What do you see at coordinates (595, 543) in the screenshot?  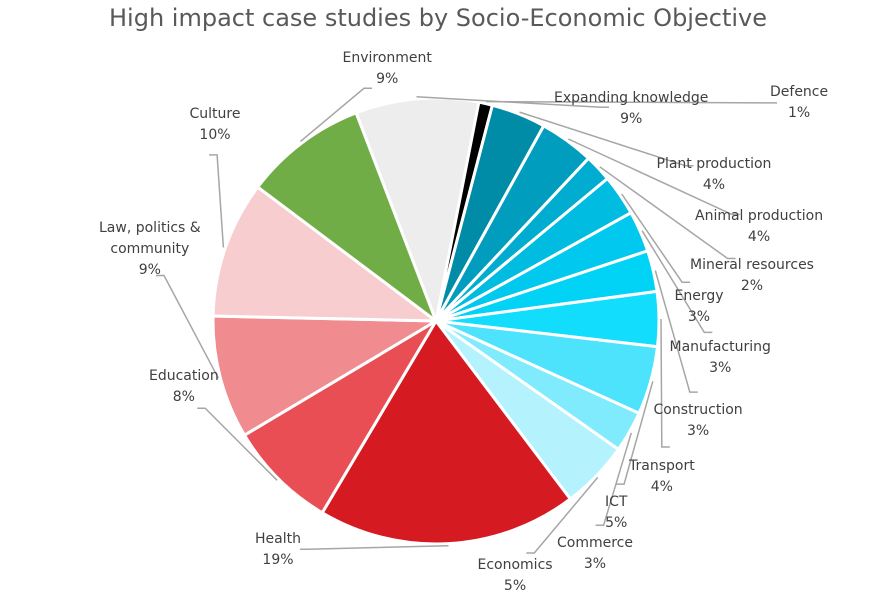 I see `slice-label-name: Commerce` at bounding box center [595, 543].